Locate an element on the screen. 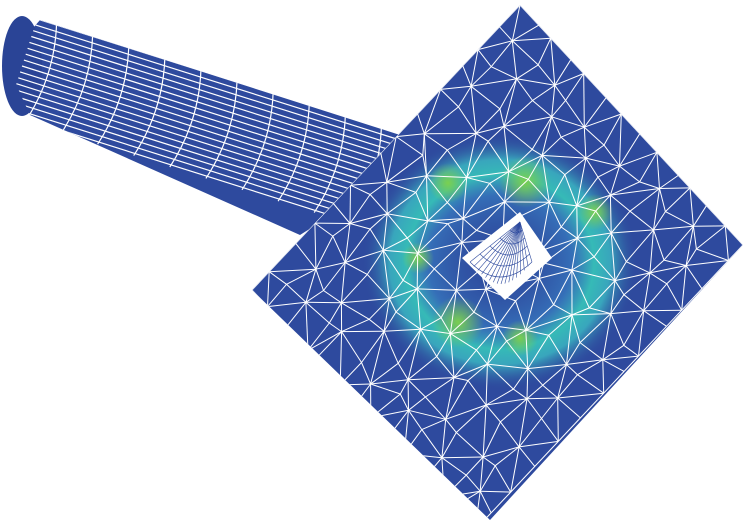 This screenshot has height=522, width=743. stress-hotspot is located at coordinates (458, 322).